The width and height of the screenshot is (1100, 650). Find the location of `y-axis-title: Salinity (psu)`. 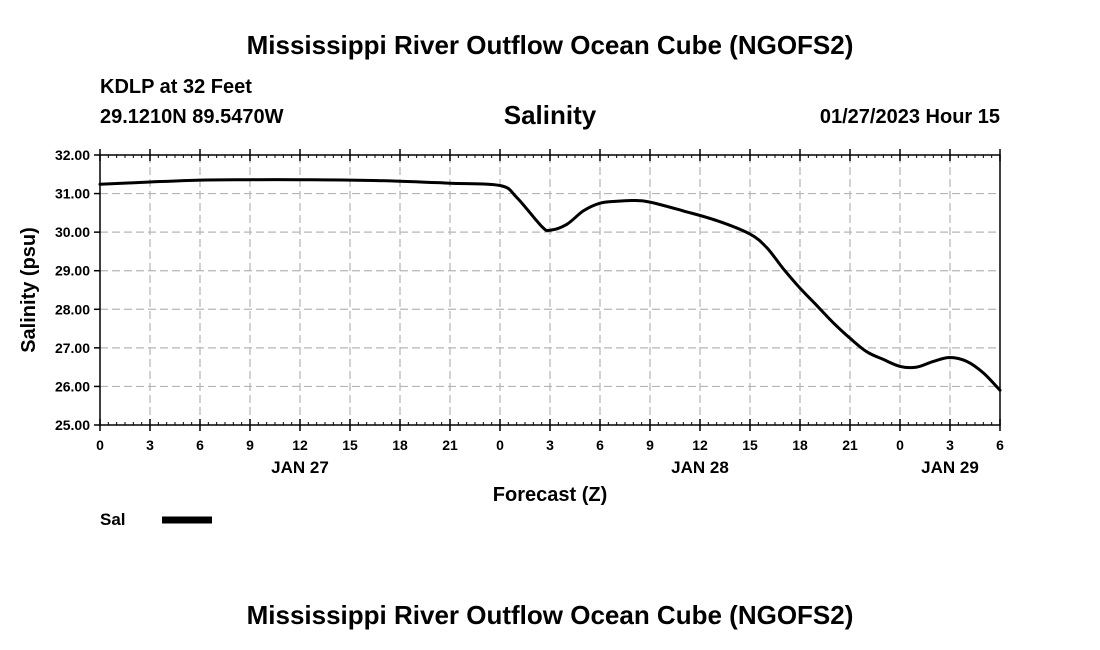

y-axis-title: Salinity (psu) is located at coordinates (29, 290).